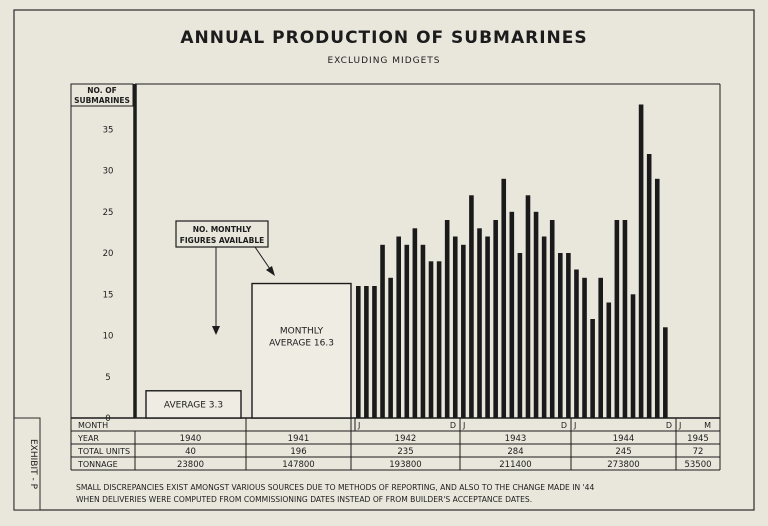 The image size is (768, 526). What do you see at coordinates (592, 368) in the screenshot?
I see `bar-1944-m6` at bounding box center [592, 368].